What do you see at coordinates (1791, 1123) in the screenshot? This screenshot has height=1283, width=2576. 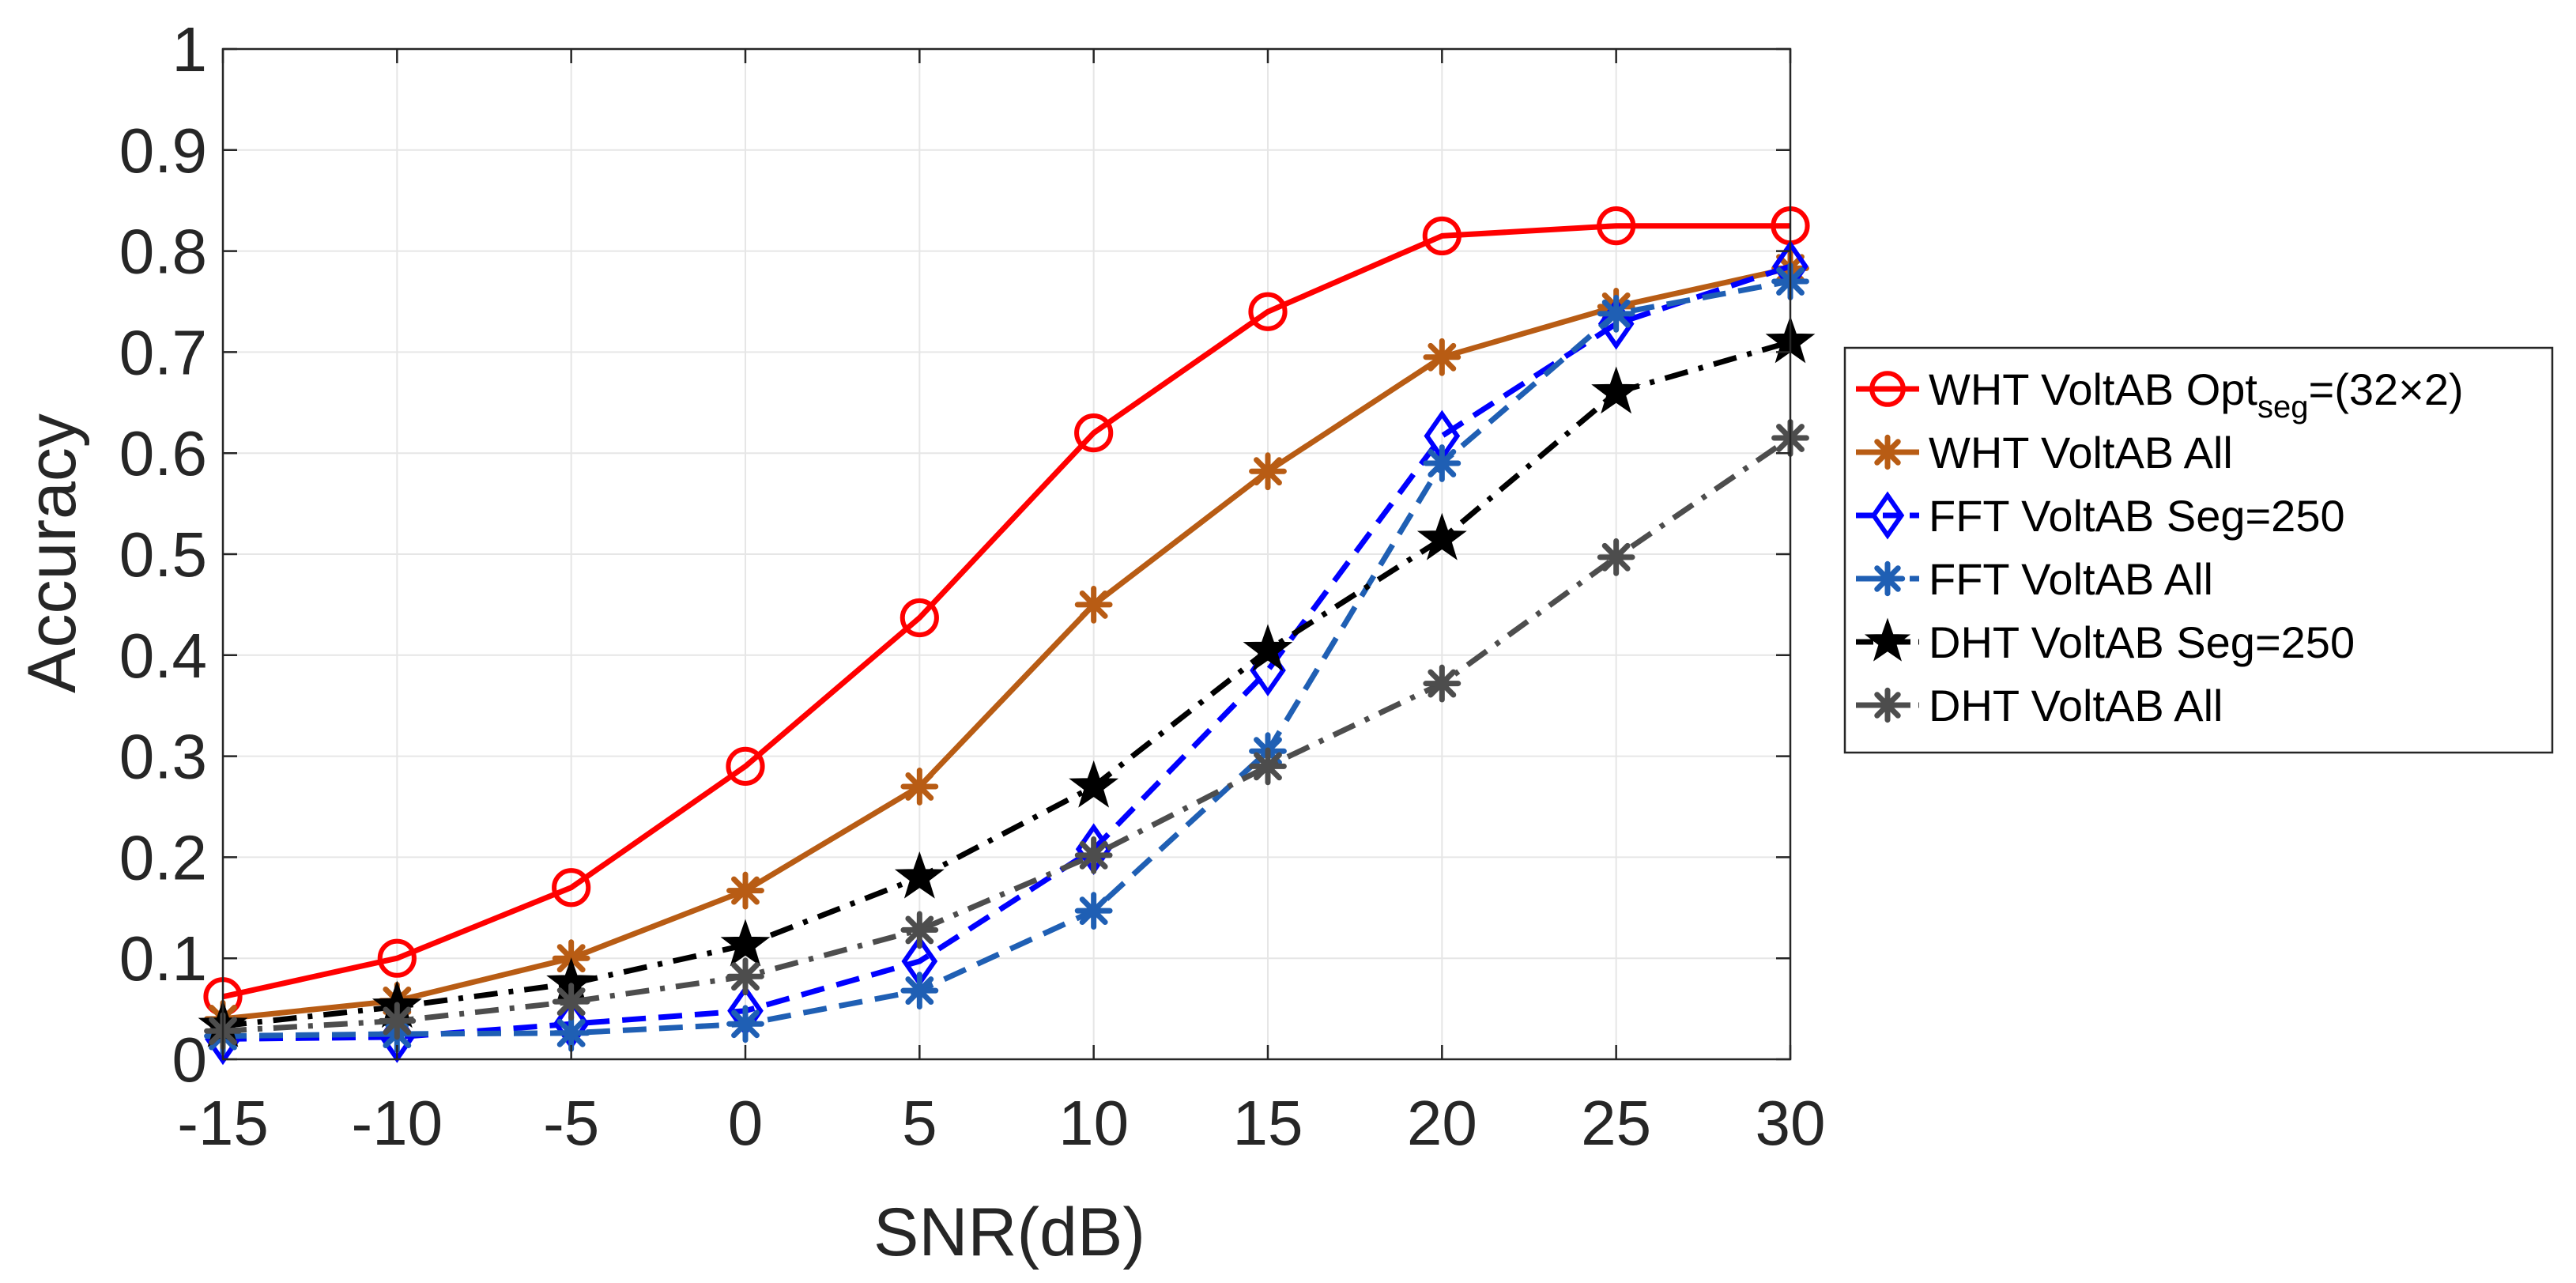 I see `x-tick-label: 30` at bounding box center [1791, 1123].